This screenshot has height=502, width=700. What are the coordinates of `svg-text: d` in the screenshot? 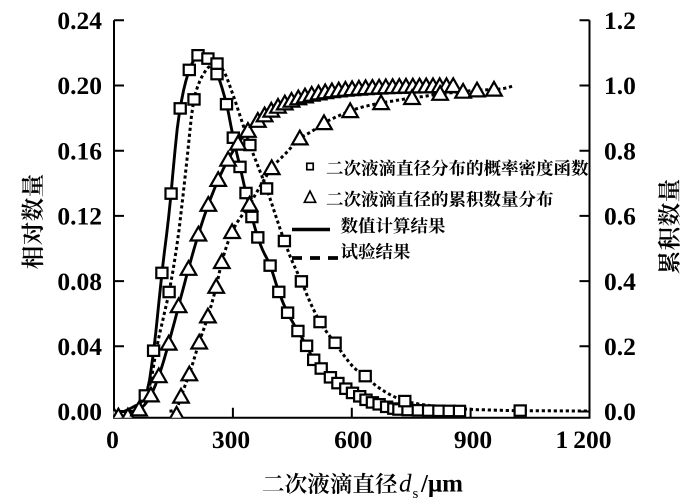 It's located at (405, 484).